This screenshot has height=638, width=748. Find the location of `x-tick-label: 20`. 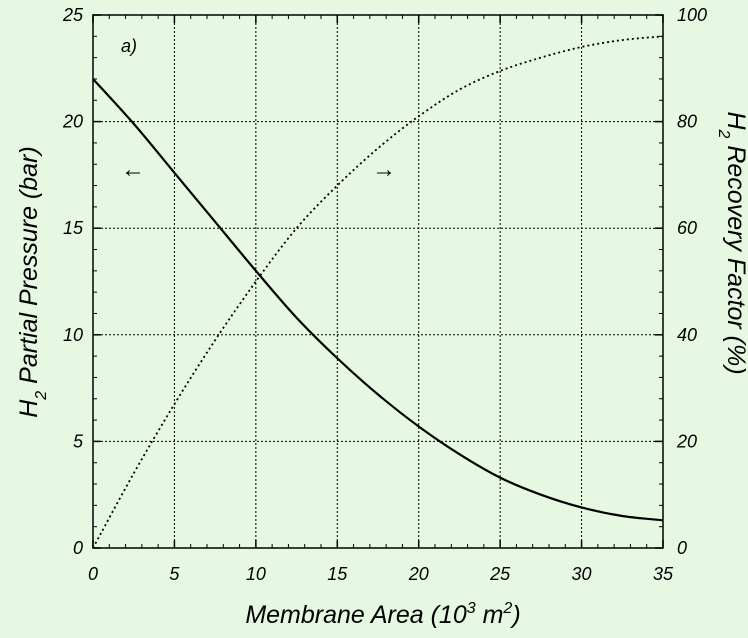

x-tick-label: 20 is located at coordinates (418, 574).